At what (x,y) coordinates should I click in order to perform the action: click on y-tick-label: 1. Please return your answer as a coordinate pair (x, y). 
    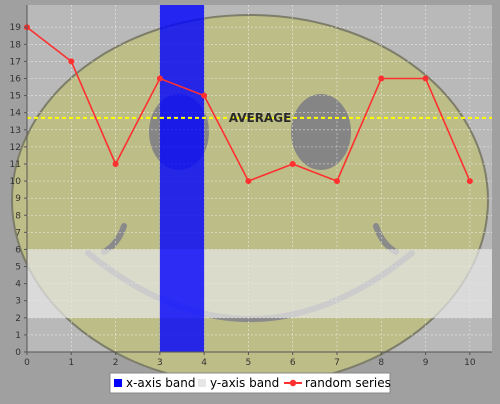
    Looking at the image, I should click on (18, 336).